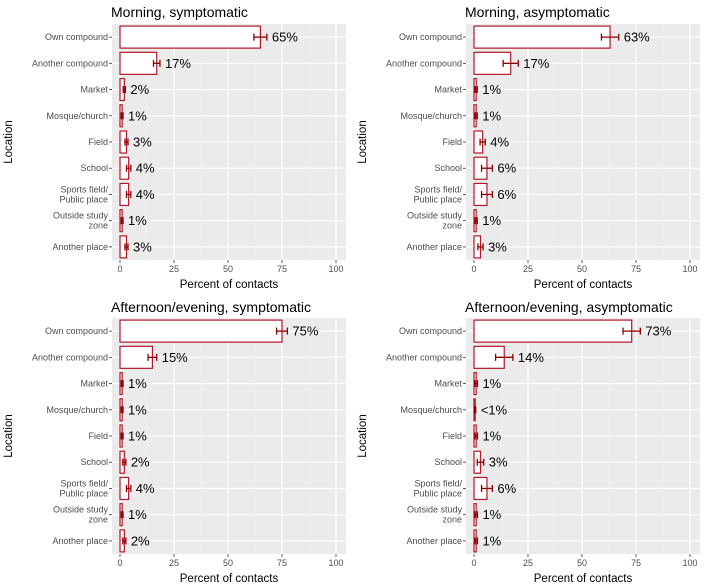 The width and height of the screenshot is (706, 588). Describe the element at coordinates (140, 462) in the screenshot. I see `data-label-school: 2%` at that location.